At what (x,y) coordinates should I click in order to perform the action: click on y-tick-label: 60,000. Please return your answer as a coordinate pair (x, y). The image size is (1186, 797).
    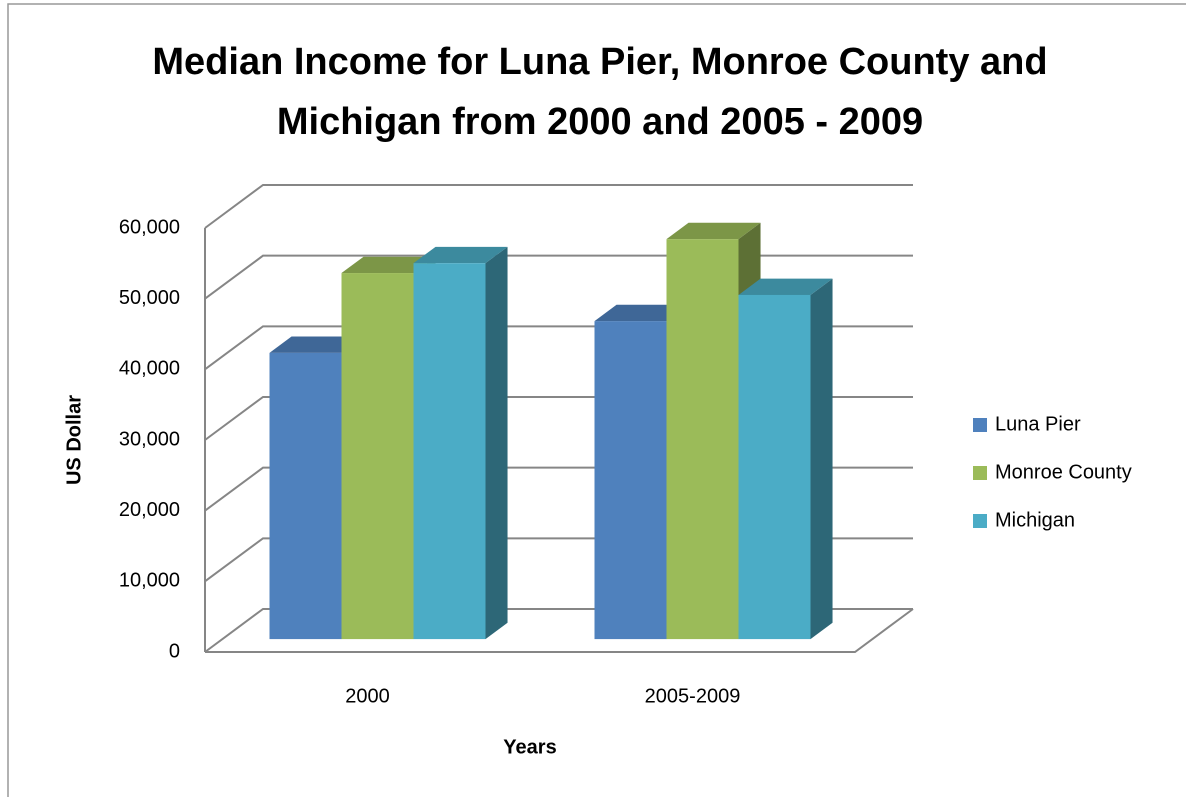
    Looking at the image, I should click on (149, 227).